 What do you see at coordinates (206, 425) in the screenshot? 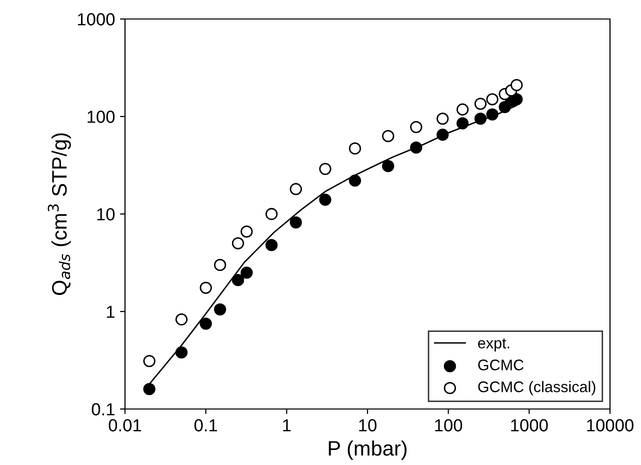
I see `x-tick-label: 0.1` at bounding box center [206, 425].